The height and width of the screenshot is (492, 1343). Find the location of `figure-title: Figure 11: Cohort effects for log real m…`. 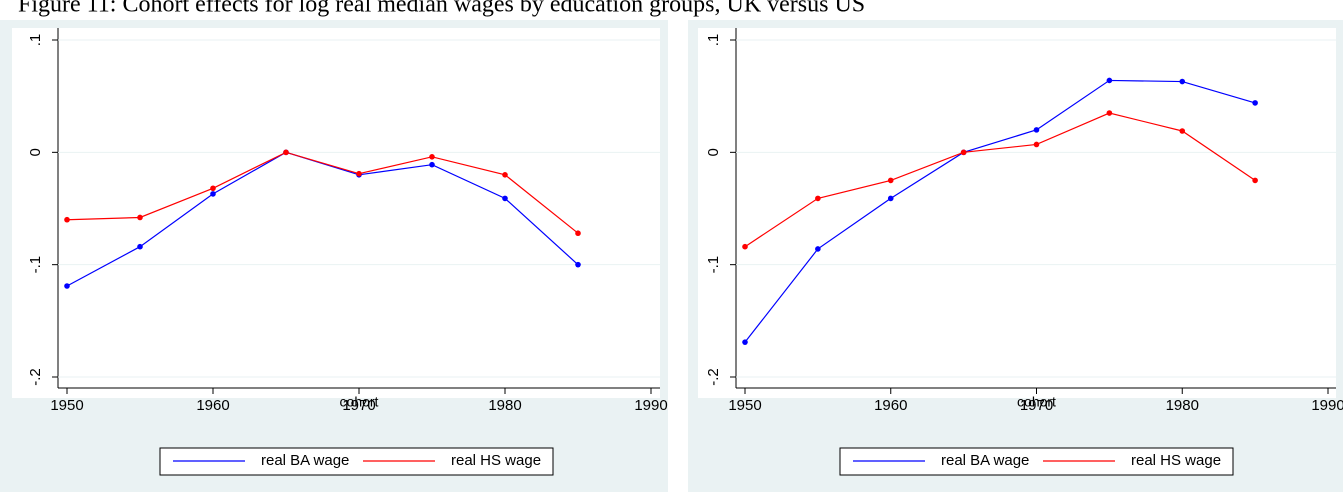

figure-title: Figure 11: Cohort effects for log real m… is located at coordinates (441, 9).